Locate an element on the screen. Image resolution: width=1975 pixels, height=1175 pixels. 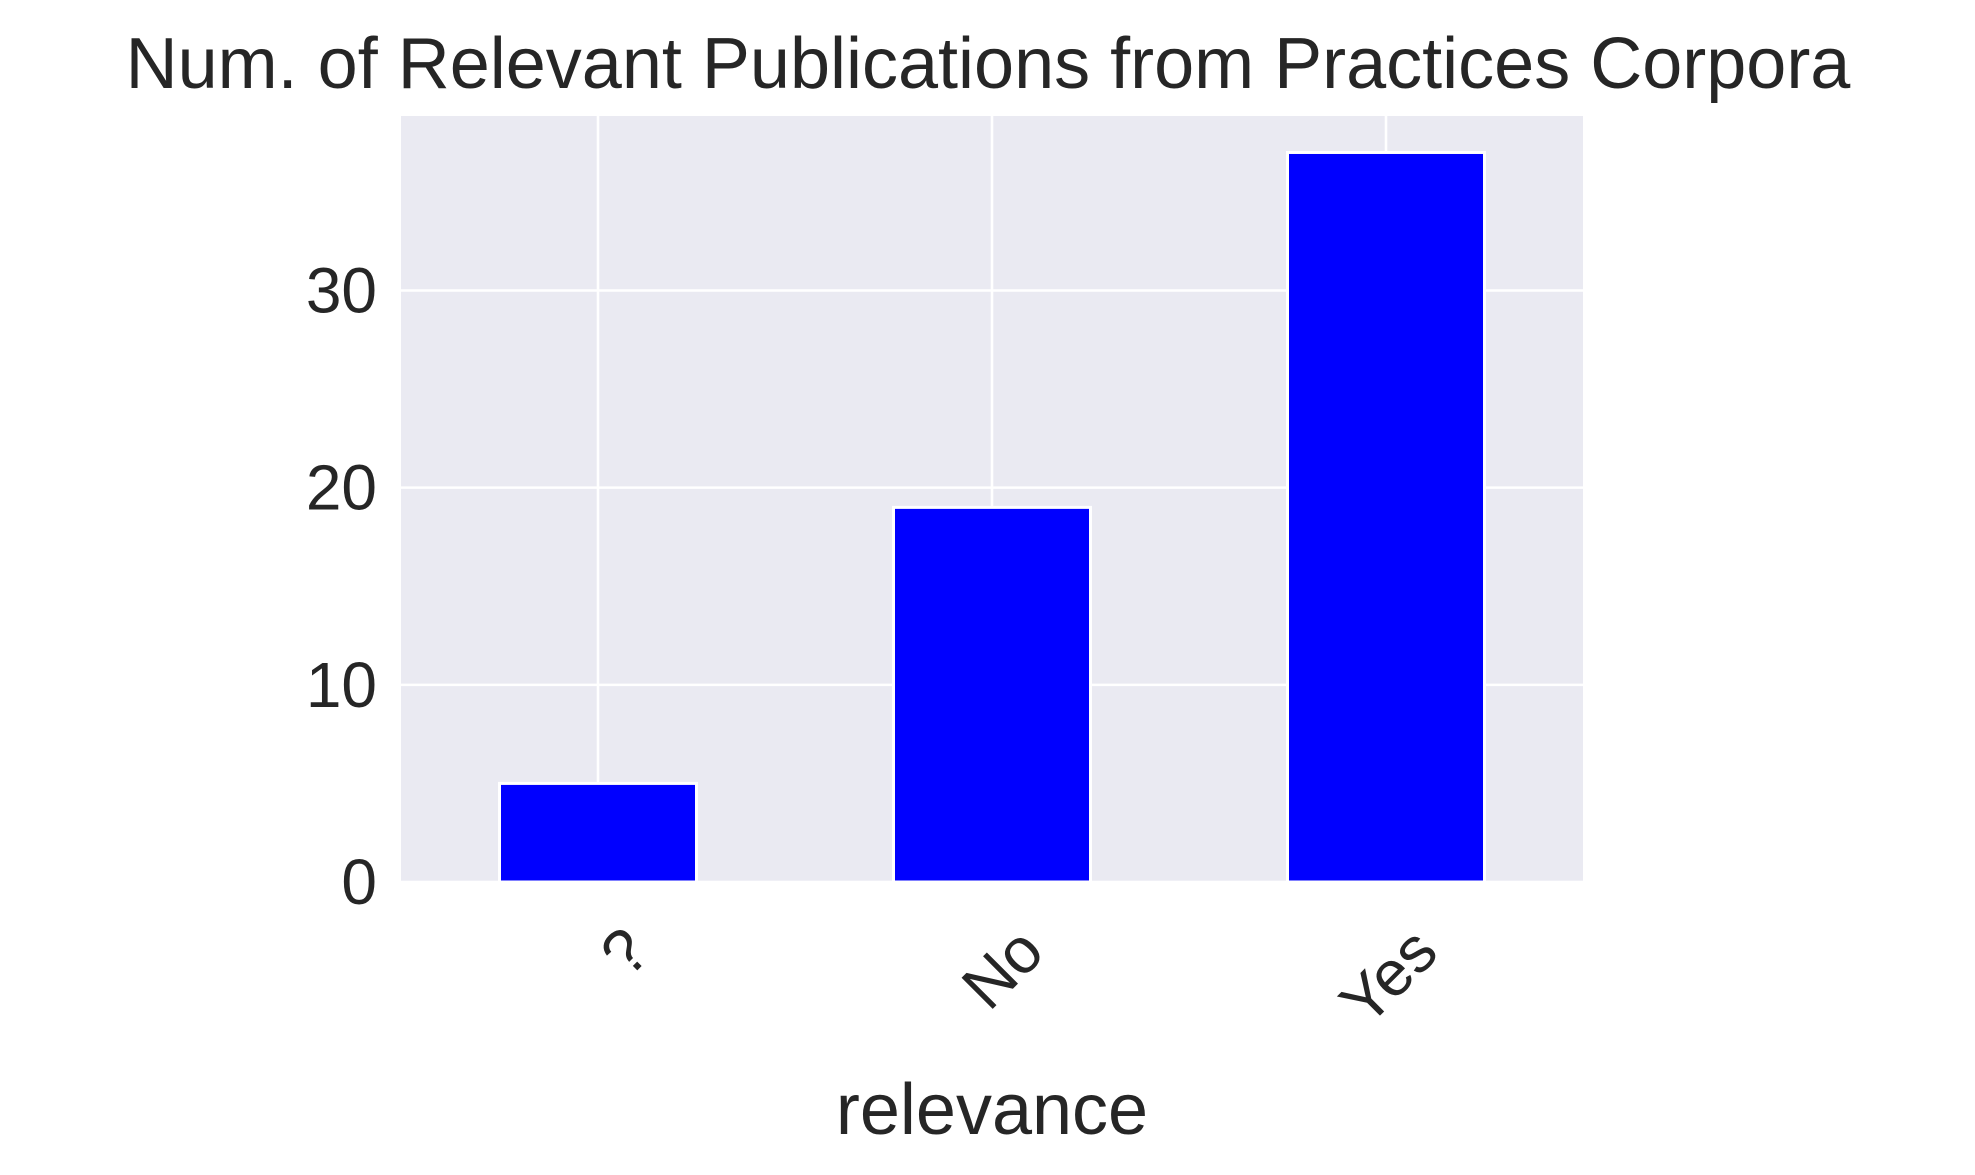
y-tick-label: 0 is located at coordinates (359, 882).